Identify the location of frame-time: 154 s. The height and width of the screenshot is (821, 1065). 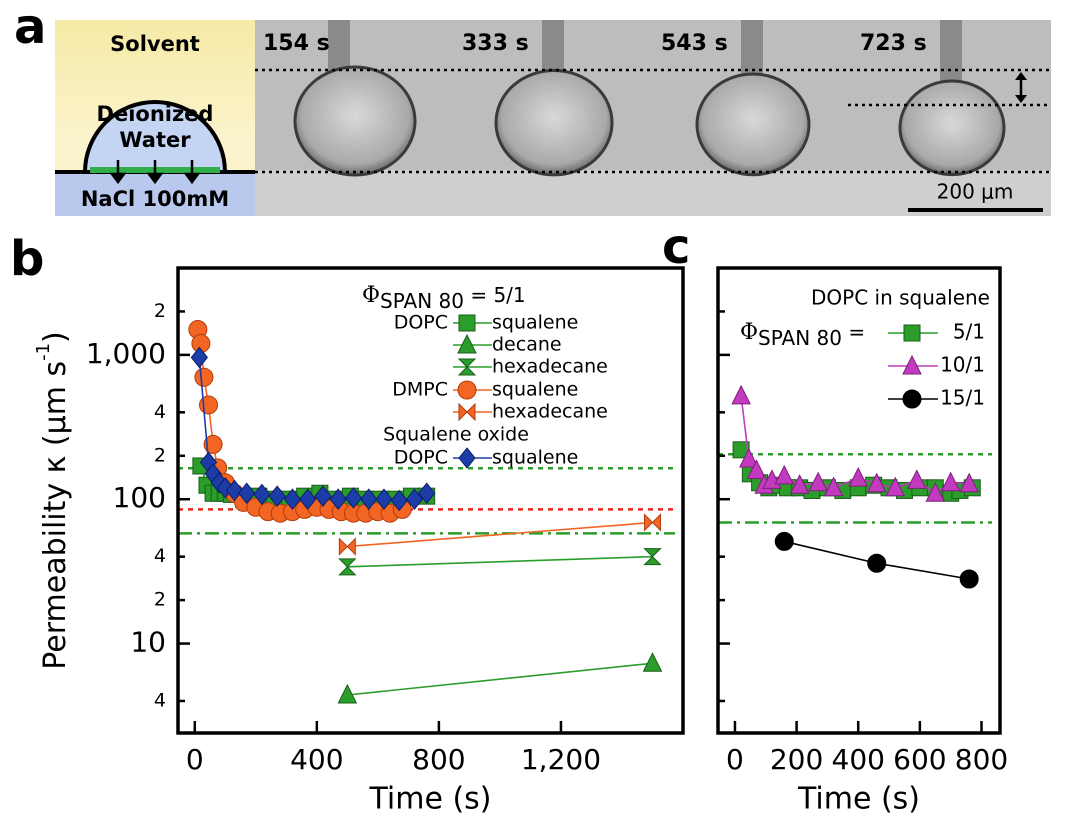
(296, 43).